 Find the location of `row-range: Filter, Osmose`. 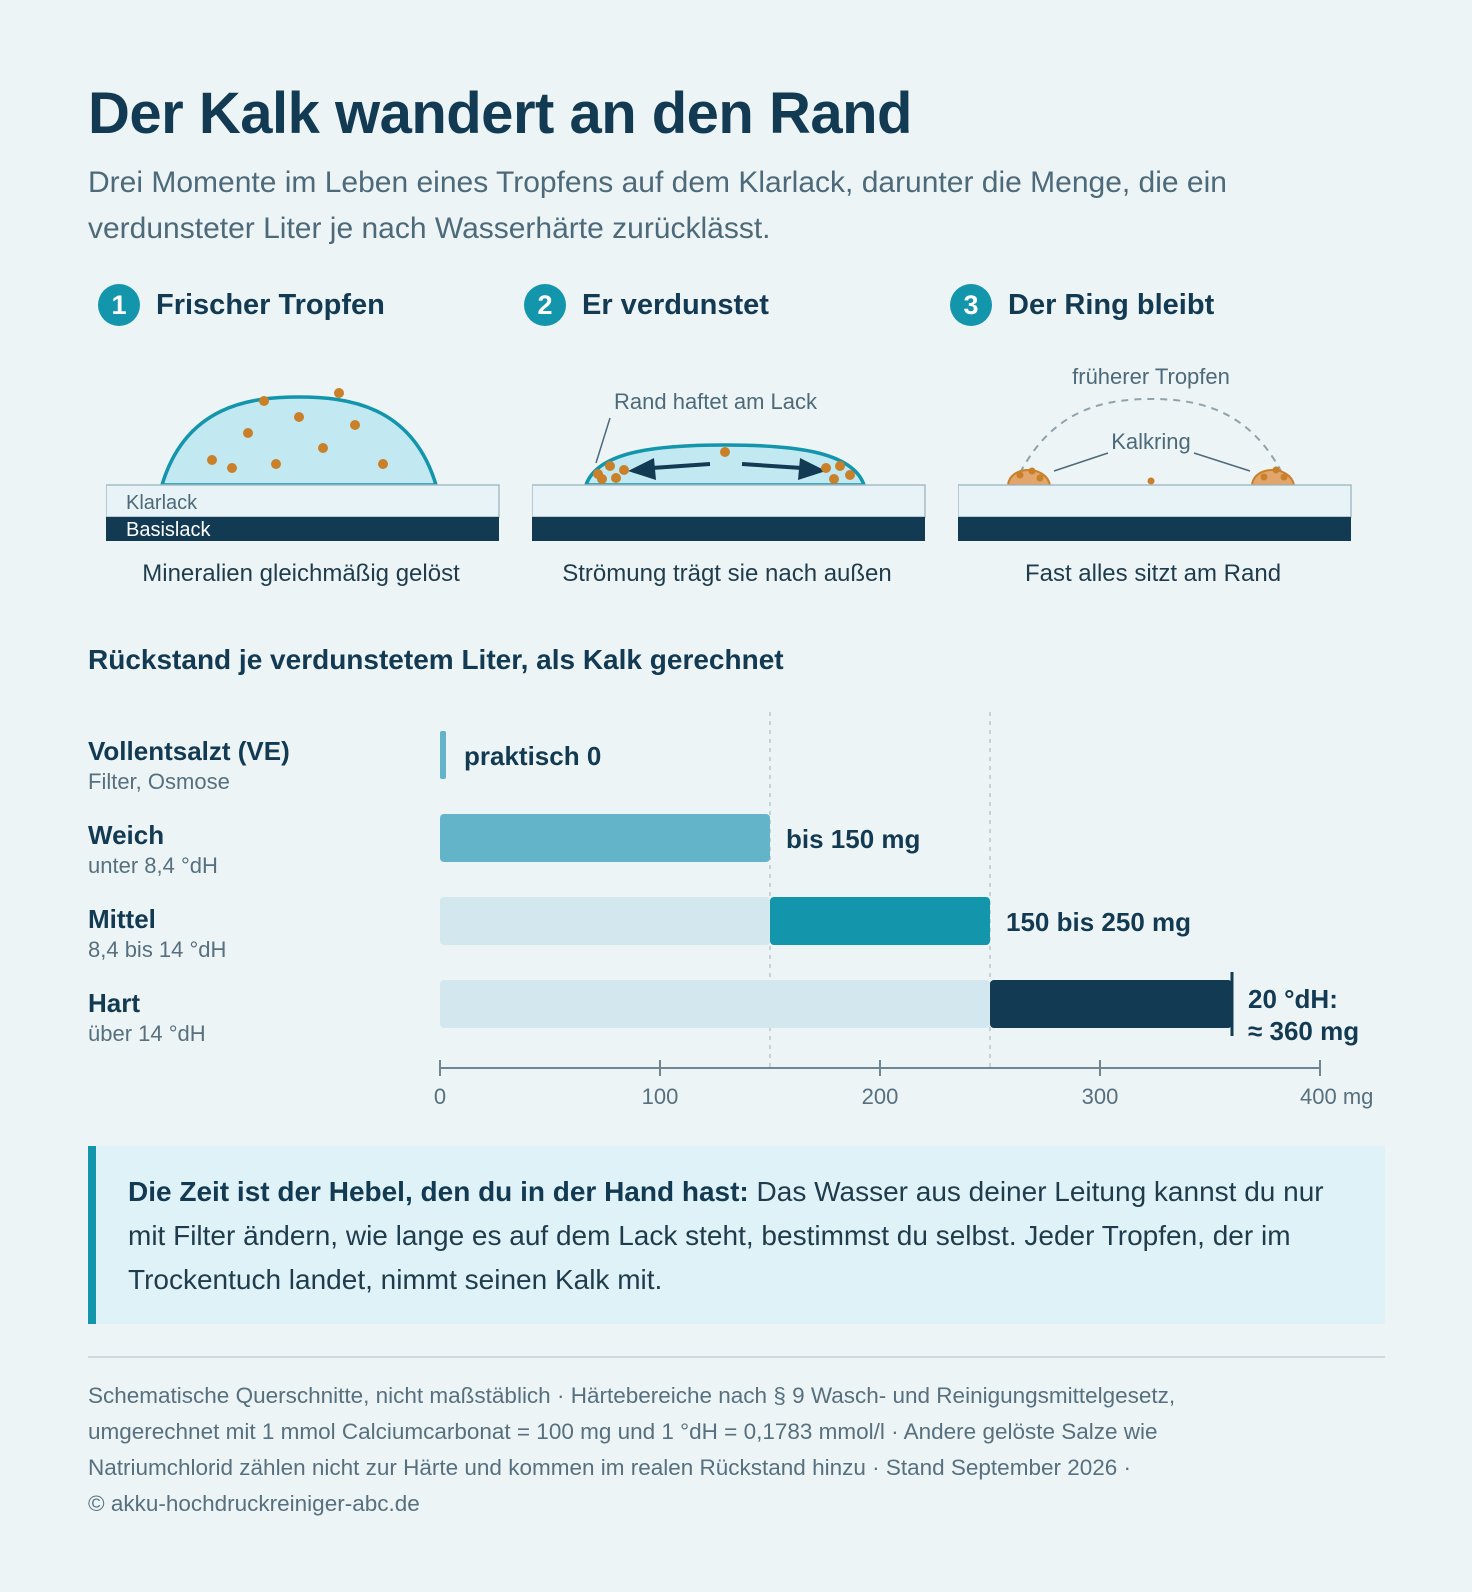

row-range: Filter, Osmose is located at coordinates (159, 781).